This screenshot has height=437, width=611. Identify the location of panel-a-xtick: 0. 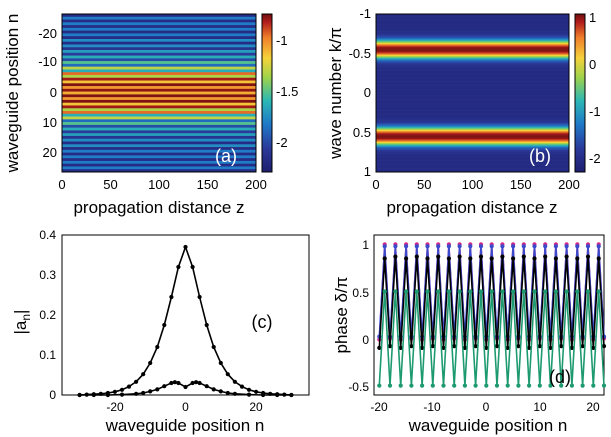
(61, 184).